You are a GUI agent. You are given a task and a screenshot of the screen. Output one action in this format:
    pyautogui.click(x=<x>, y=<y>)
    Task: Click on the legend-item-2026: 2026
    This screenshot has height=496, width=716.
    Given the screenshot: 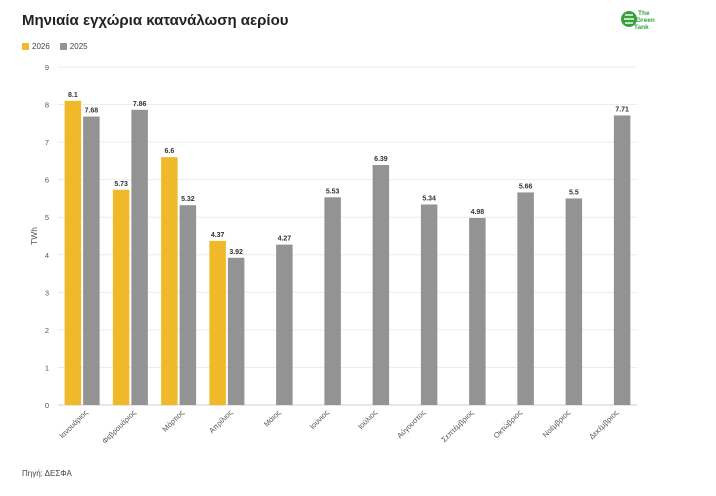 What is the action you would take?
    pyautogui.click(x=36, y=46)
    